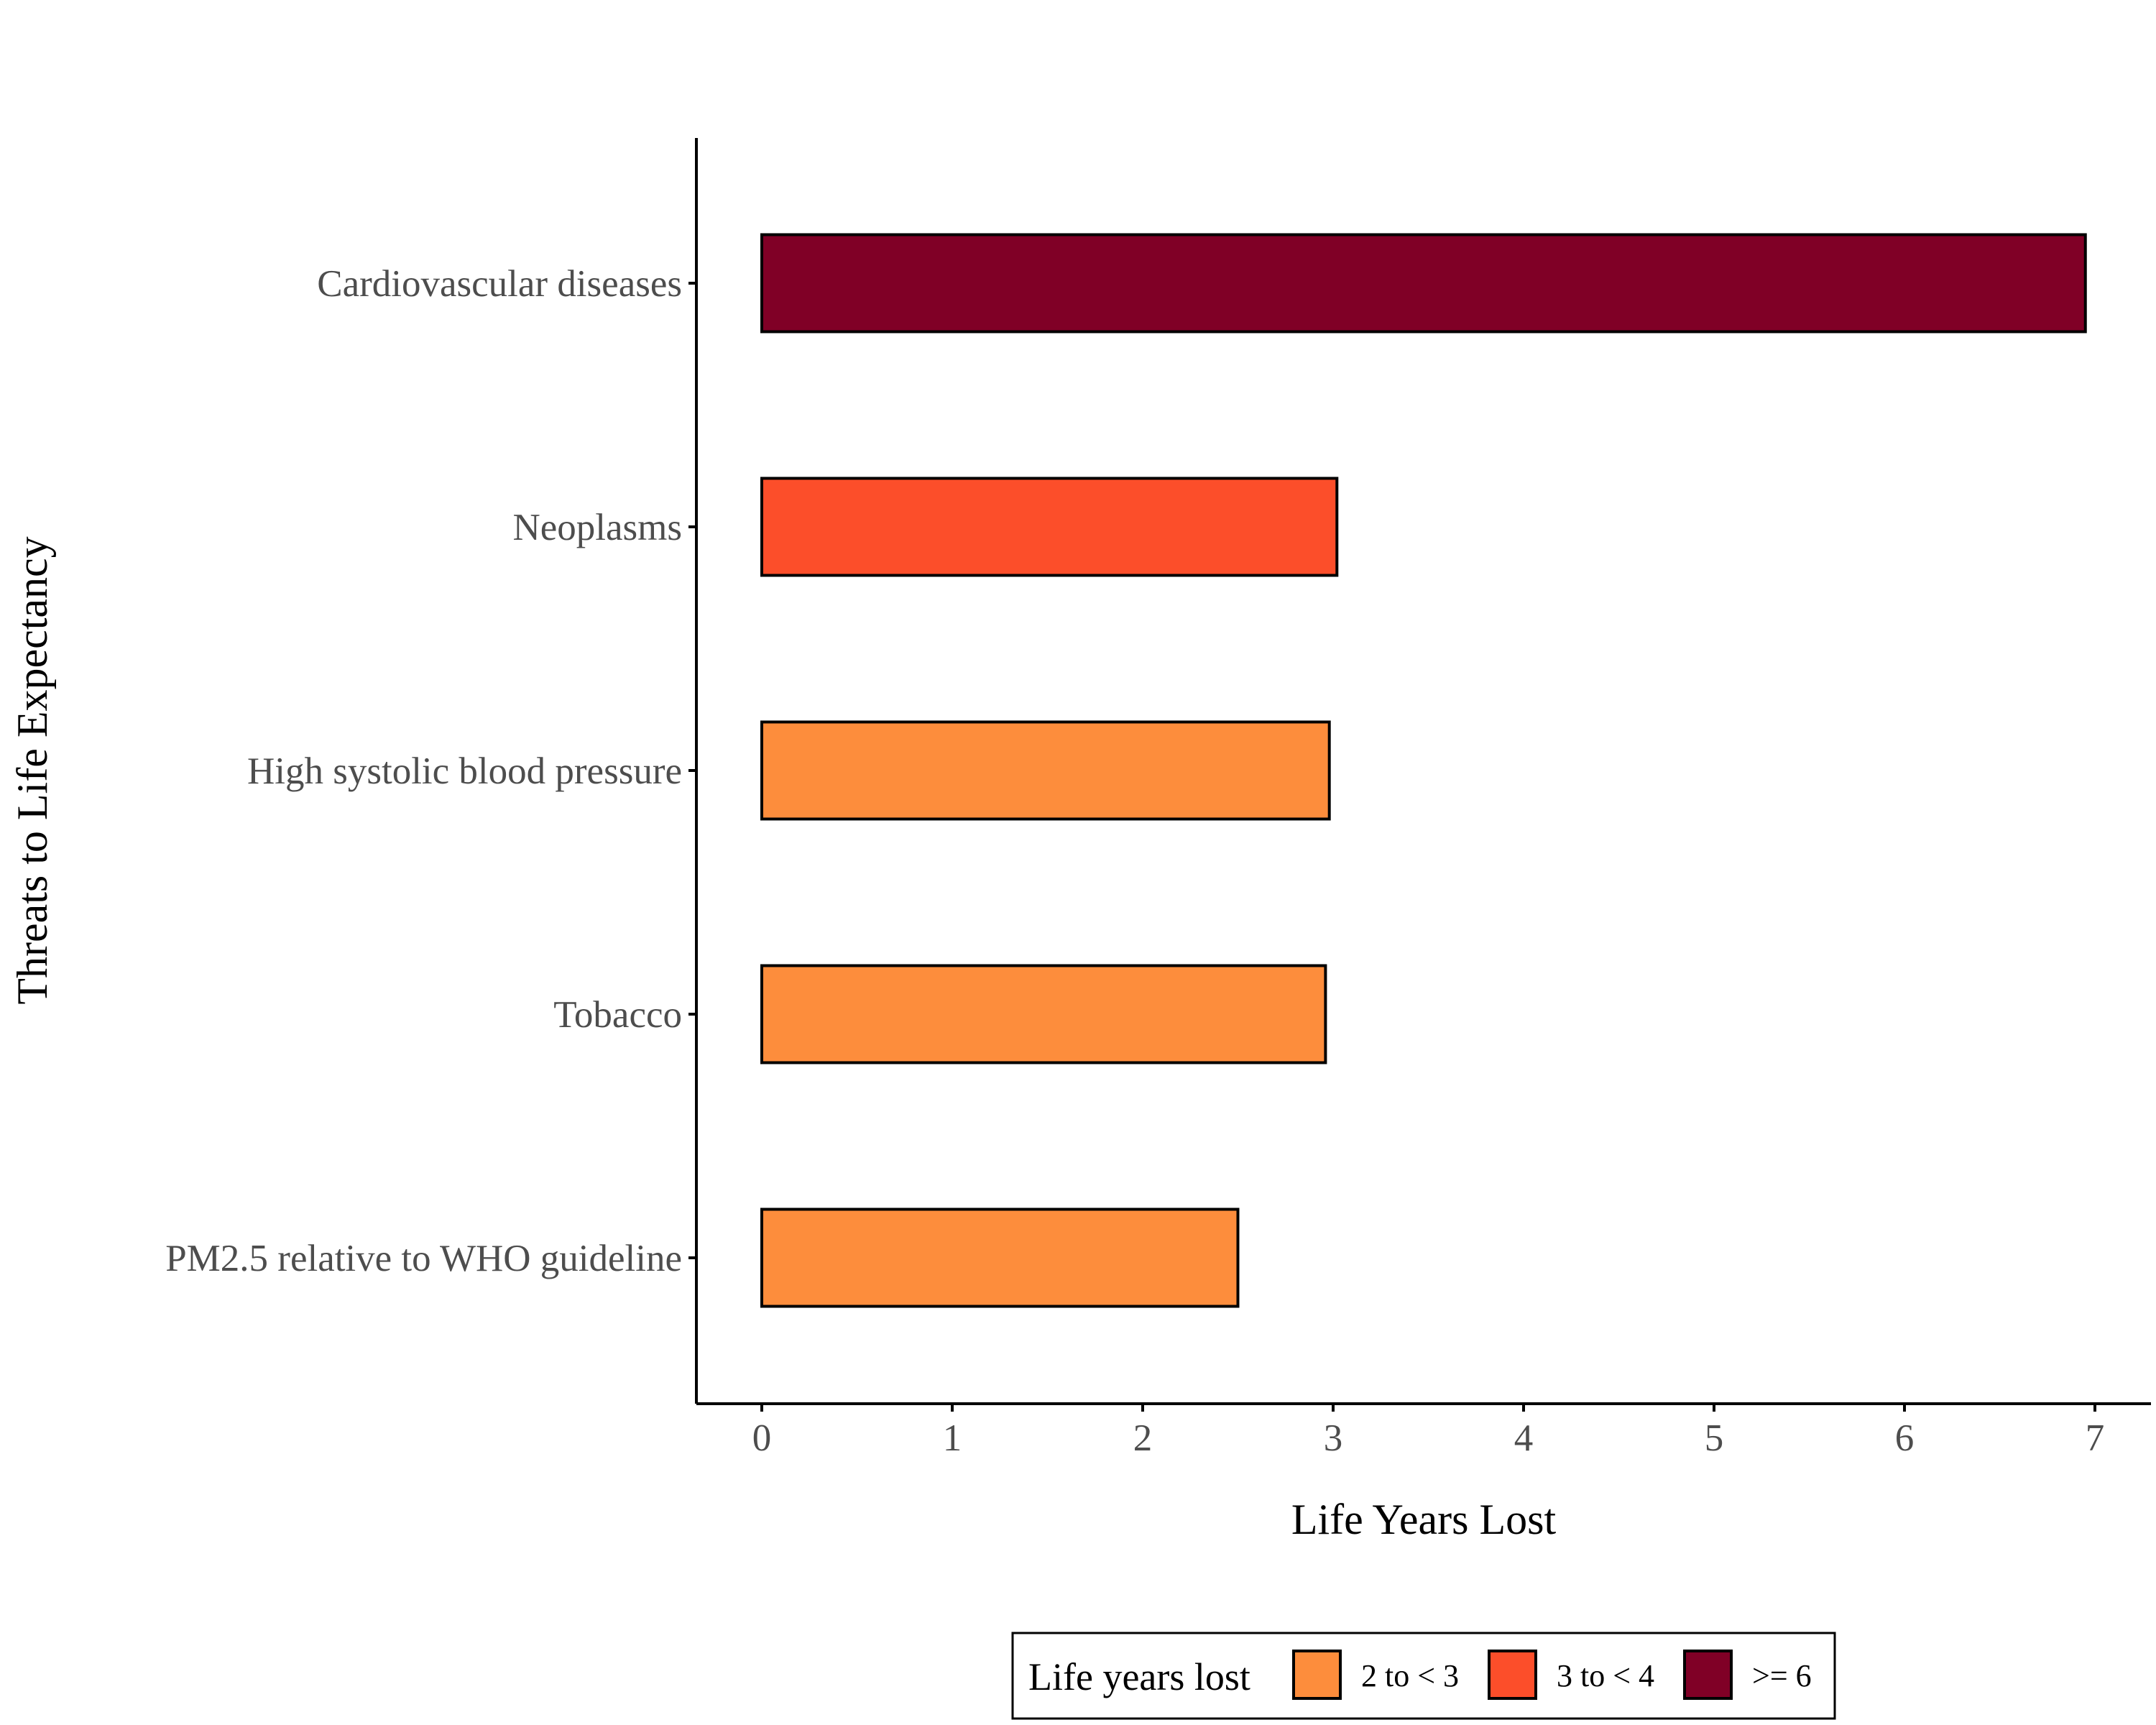  What do you see at coordinates (424, 1258) in the screenshot?
I see `y-tick-label: PM2.5 relative to WHO guideline` at bounding box center [424, 1258].